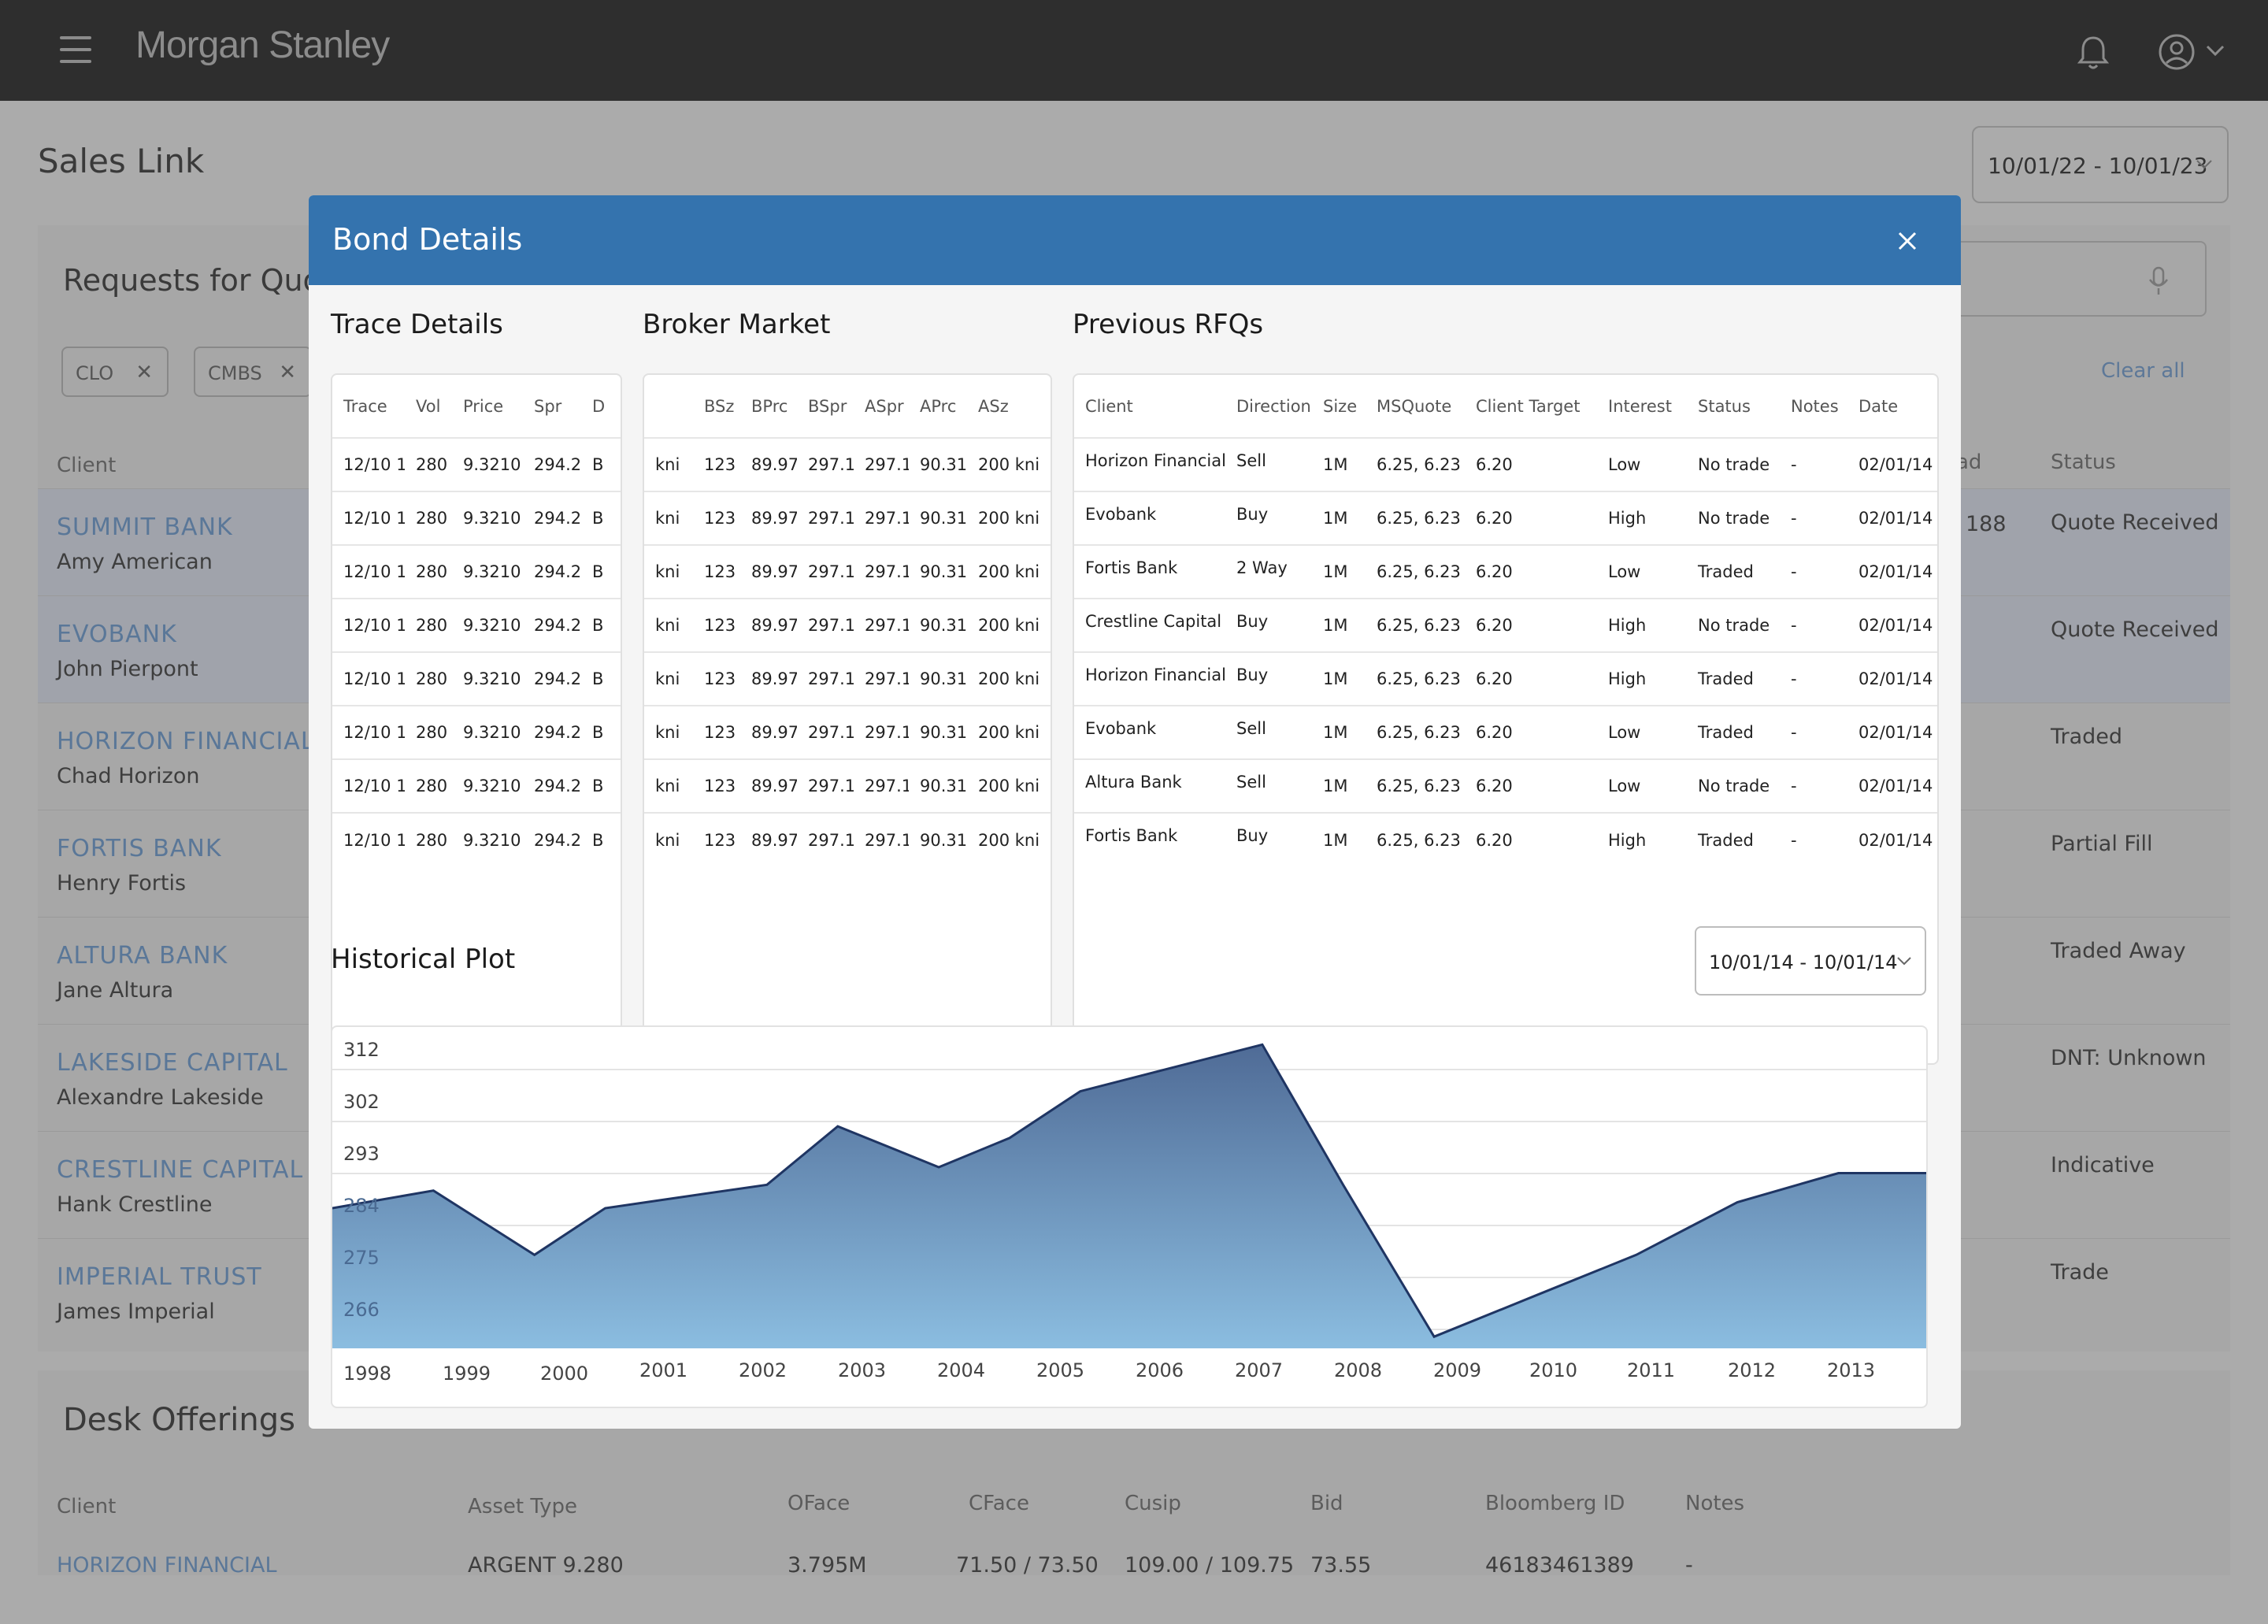 This screenshot has height=1624, width=2268. I want to click on close-icon, so click(1907, 241).